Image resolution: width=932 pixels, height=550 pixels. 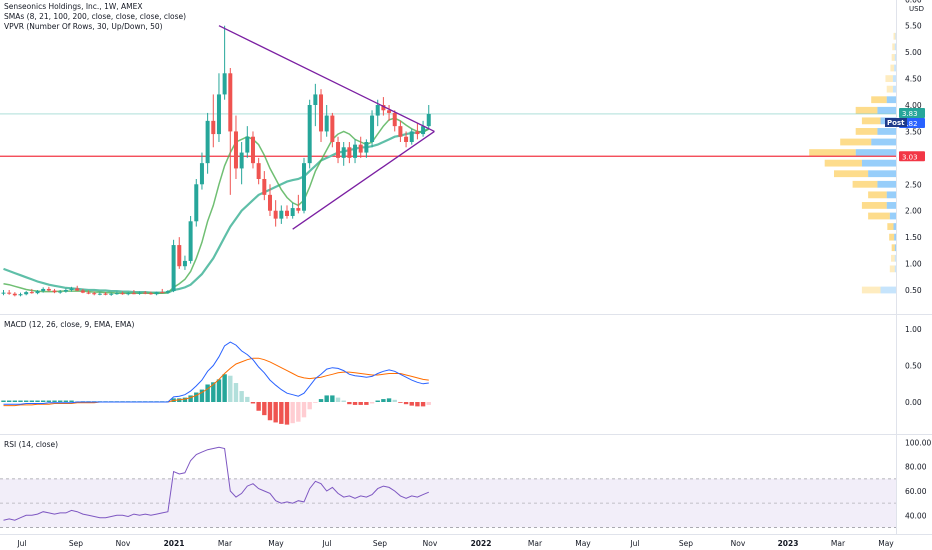 What do you see at coordinates (69, 324) in the screenshot?
I see `macd-panel-title: MACD (12, 26, close, 9, EMA, EMA)` at bounding box center [69, 324].